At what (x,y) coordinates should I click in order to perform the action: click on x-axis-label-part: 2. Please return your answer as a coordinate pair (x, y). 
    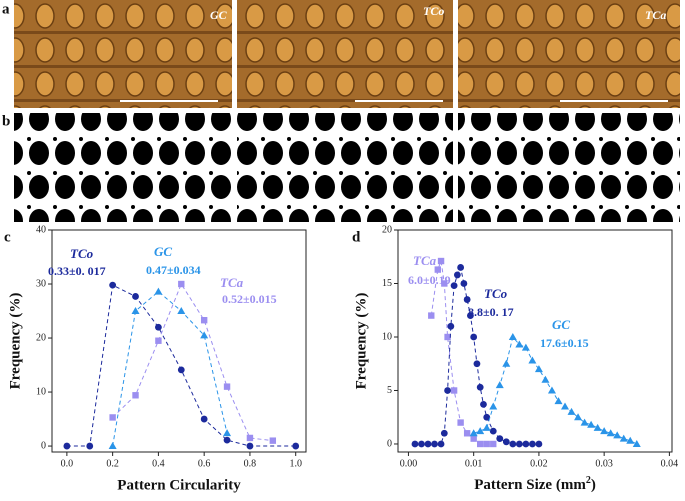
    Looking at the image, I should click on (588, 480).